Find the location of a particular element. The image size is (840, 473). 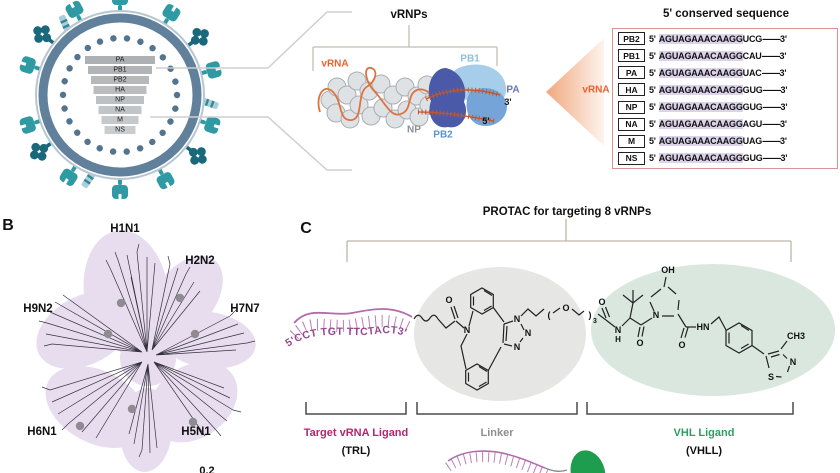

vhll-group-abbr: (VHLL) is located at coordinates (704, 451).